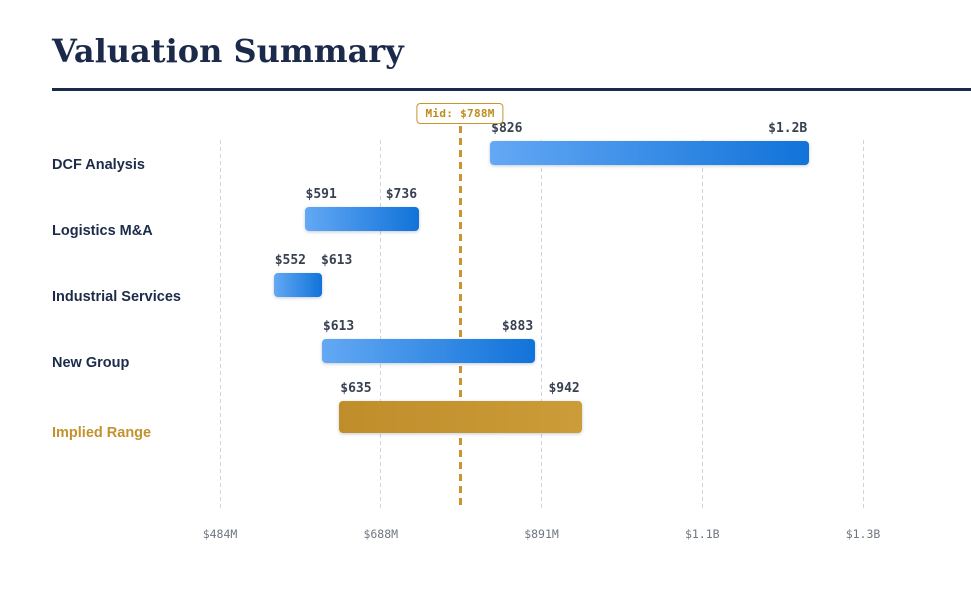  Describe the element at coordinates (401, 194) in the screenshot. I see `bar-high-value: $736` at that location.